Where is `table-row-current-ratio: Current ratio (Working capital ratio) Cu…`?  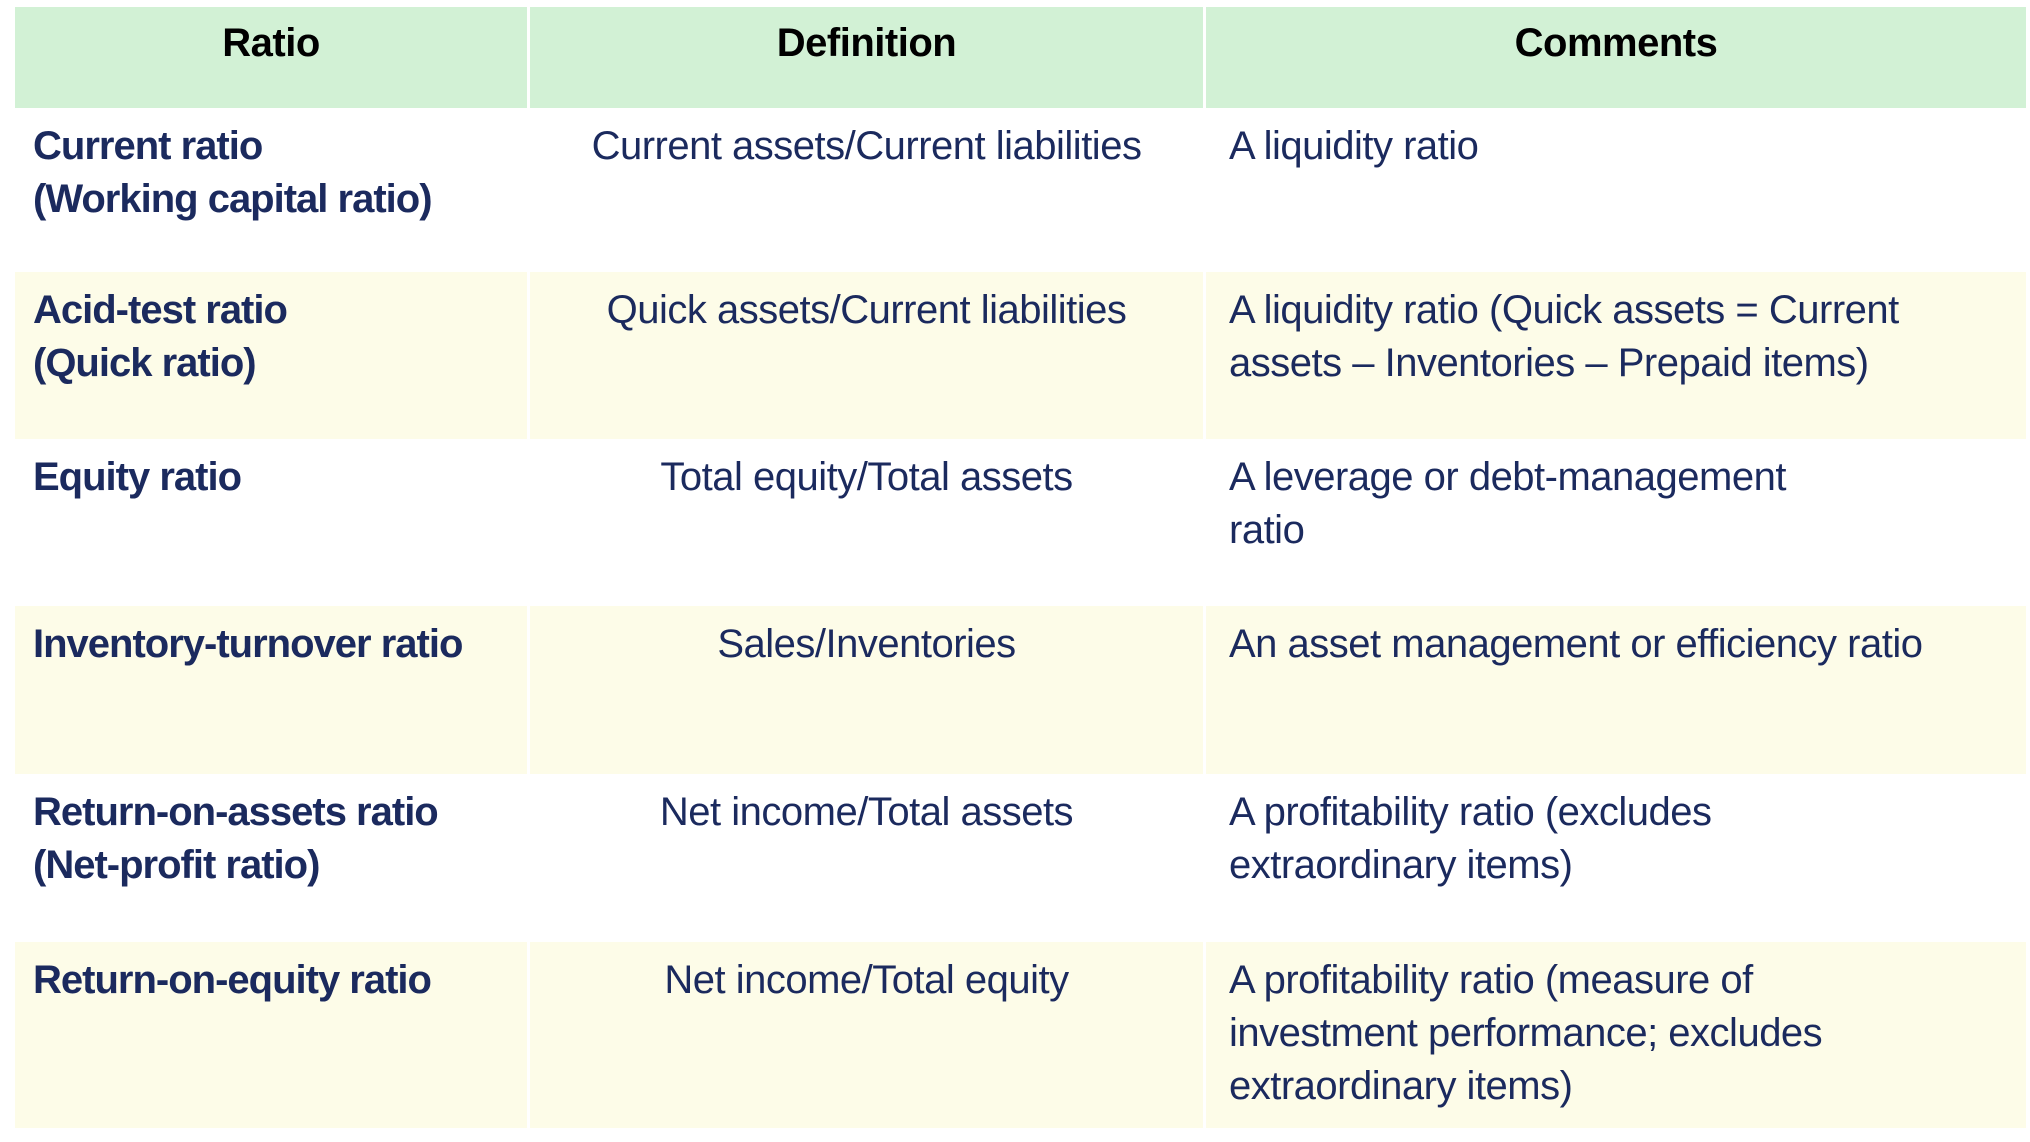 table-row-current-ratio: Current ratio (Working capital ratio) Cu… is located at coordinates (1020, 190).